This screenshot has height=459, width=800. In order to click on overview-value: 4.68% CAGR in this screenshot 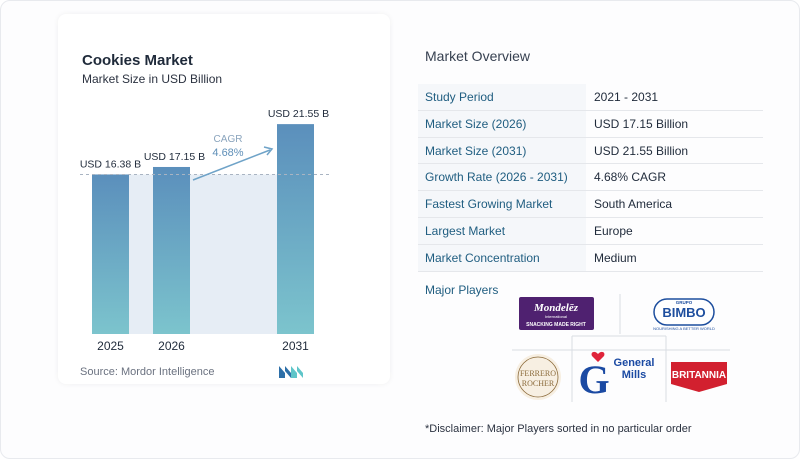, I will do `click(630, 177)`.